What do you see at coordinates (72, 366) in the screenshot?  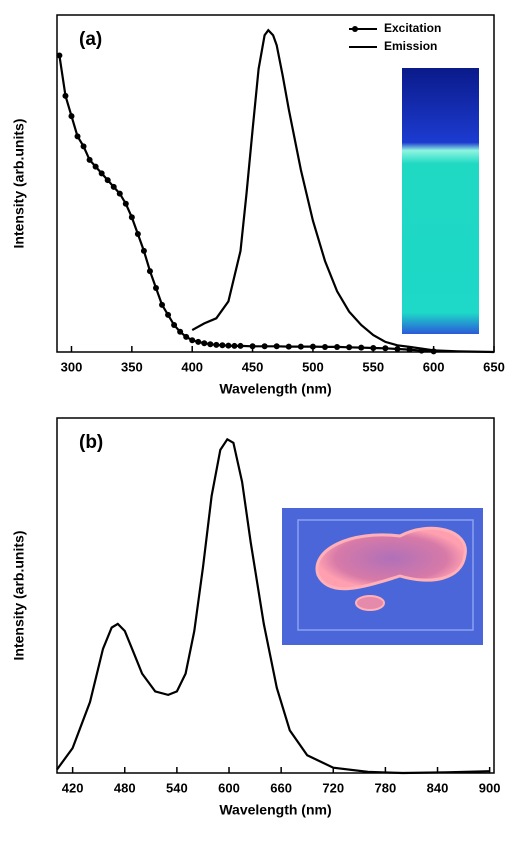 I see `x-tick-label: 300` at bounding box center [72, 366].